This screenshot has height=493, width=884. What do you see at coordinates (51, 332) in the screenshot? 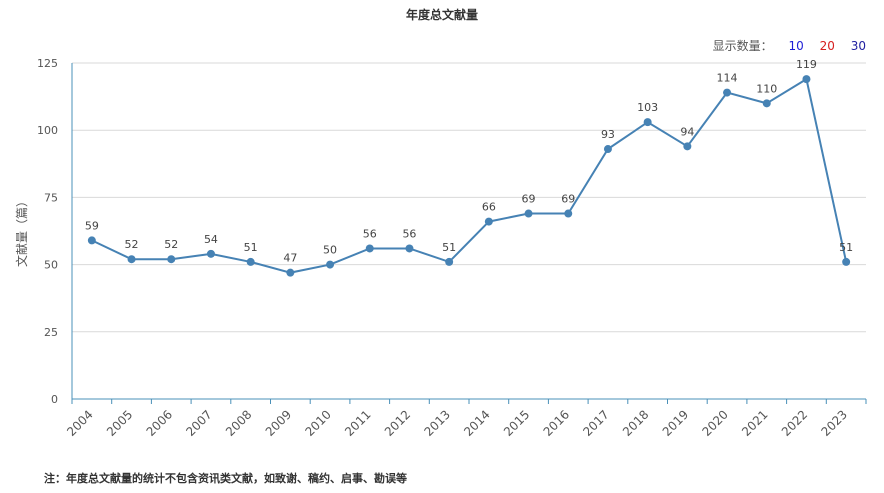
I see `y-tick-label: 25` at bounding box center [51, 332].